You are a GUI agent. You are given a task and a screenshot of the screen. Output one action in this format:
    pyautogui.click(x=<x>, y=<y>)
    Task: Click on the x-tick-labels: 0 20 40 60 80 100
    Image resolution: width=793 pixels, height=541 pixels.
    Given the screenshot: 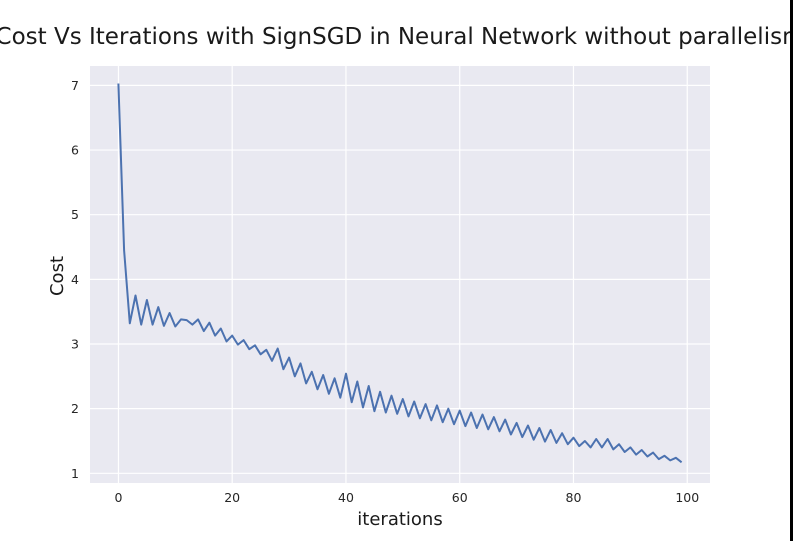 What is the action you would take?
    pyautogui.click(x=406, y=497)
    